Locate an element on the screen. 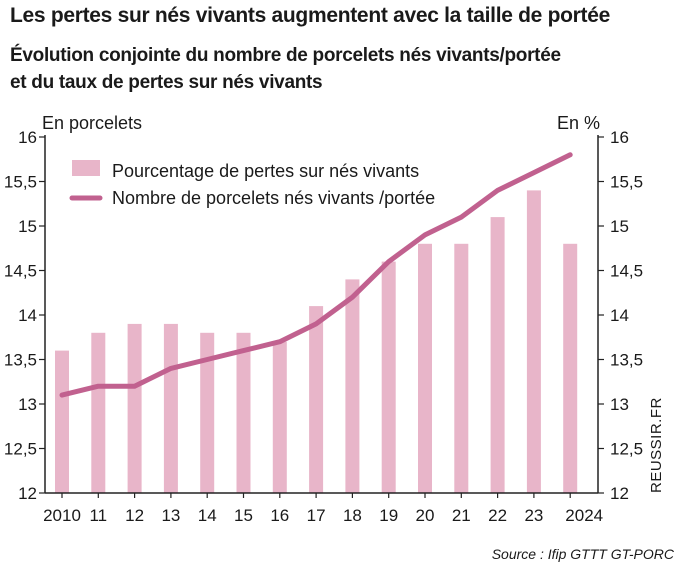 The width and height of the screenshot is (696, 576). source-note: Source : Ifip GTTT GT-PORC is located at coordinates (582, 554).